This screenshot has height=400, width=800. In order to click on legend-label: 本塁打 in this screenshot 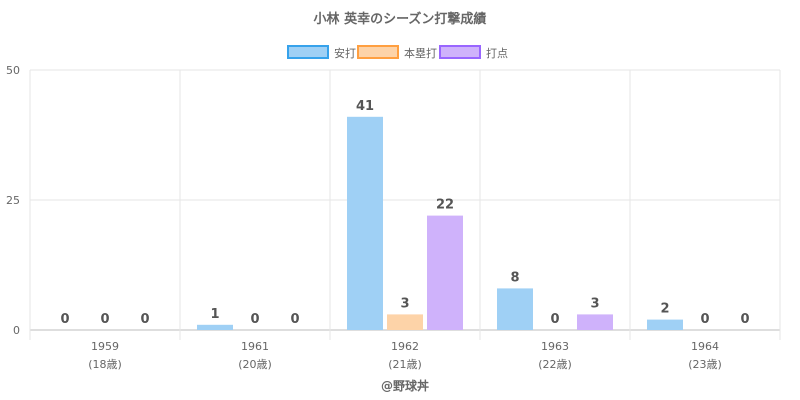, I will do `click(420, 53)`.